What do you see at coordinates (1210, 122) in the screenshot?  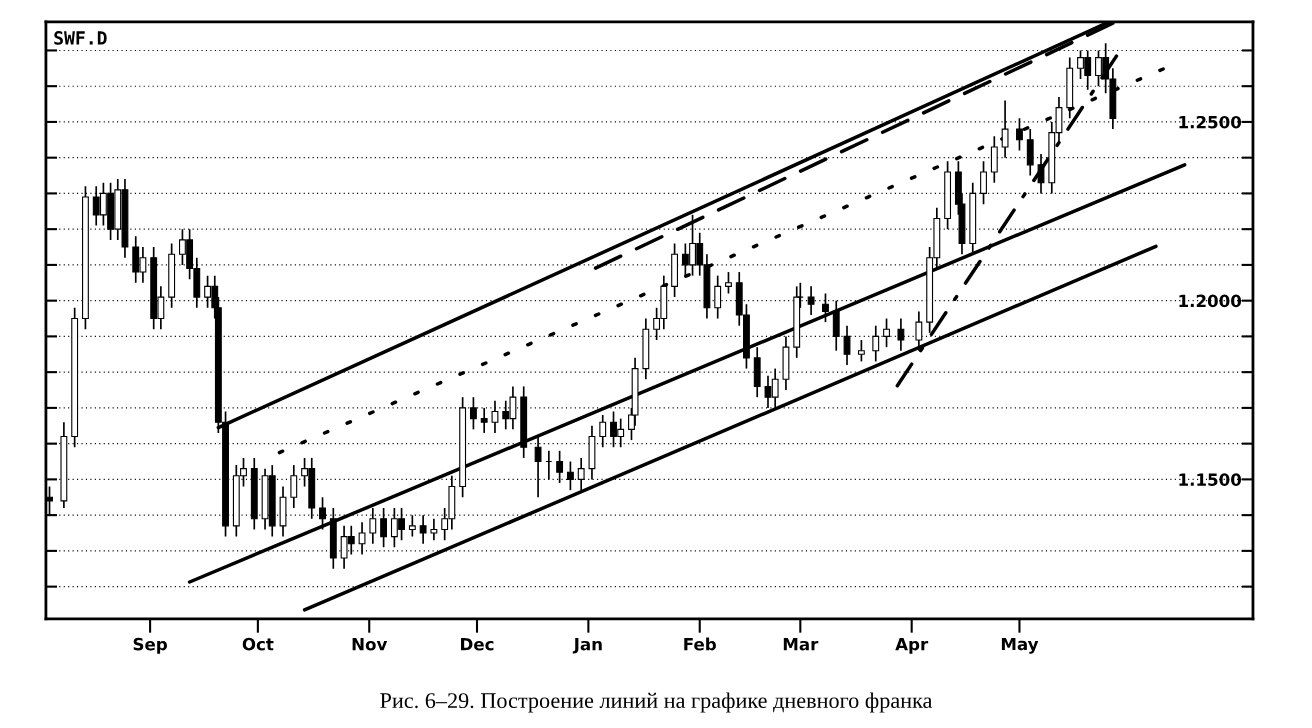 I see `y-tick-label: 1.2500` at bounding box center [1210, 122].